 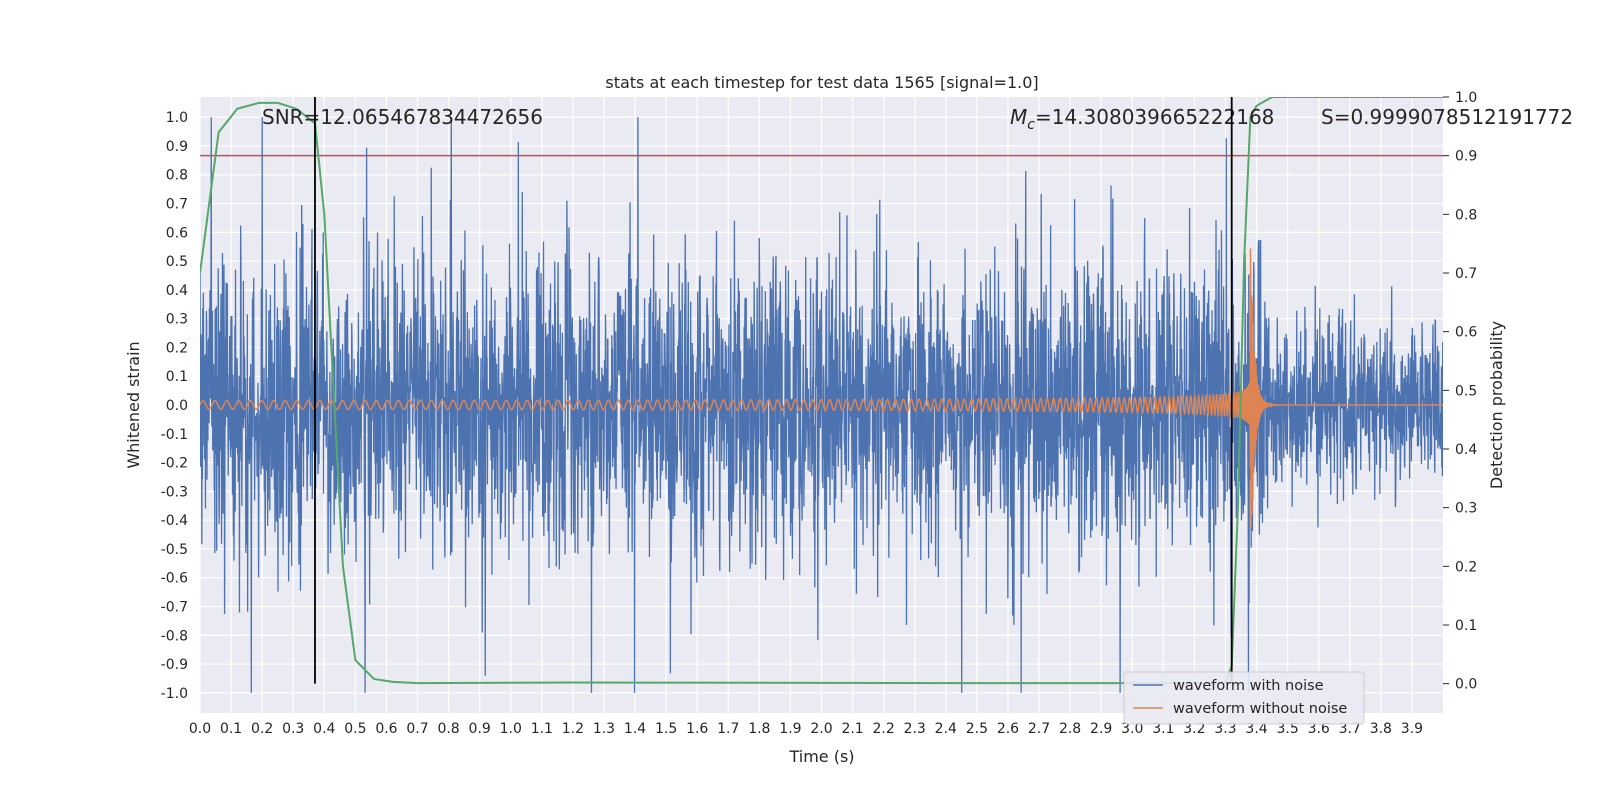 What do you see at coordinates (635, 729) in the screenshot?
I see `x-tick-label: 1.4` at bounding box center [635, 729].